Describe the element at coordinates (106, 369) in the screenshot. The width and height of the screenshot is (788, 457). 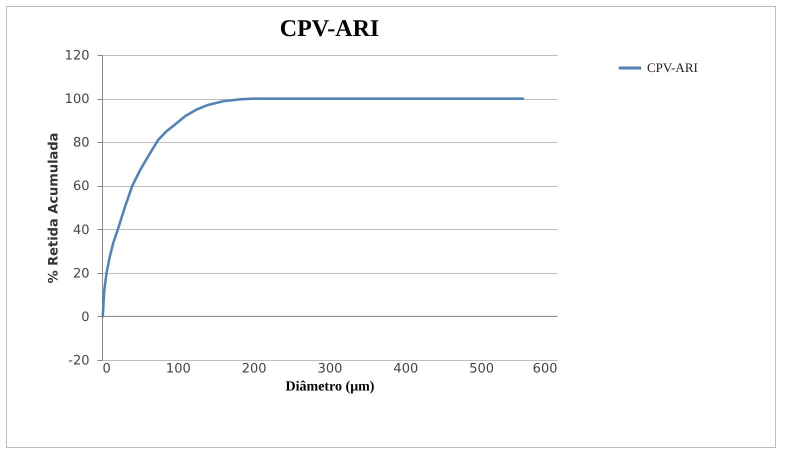
I see `x-tick-label: 0` at that location.